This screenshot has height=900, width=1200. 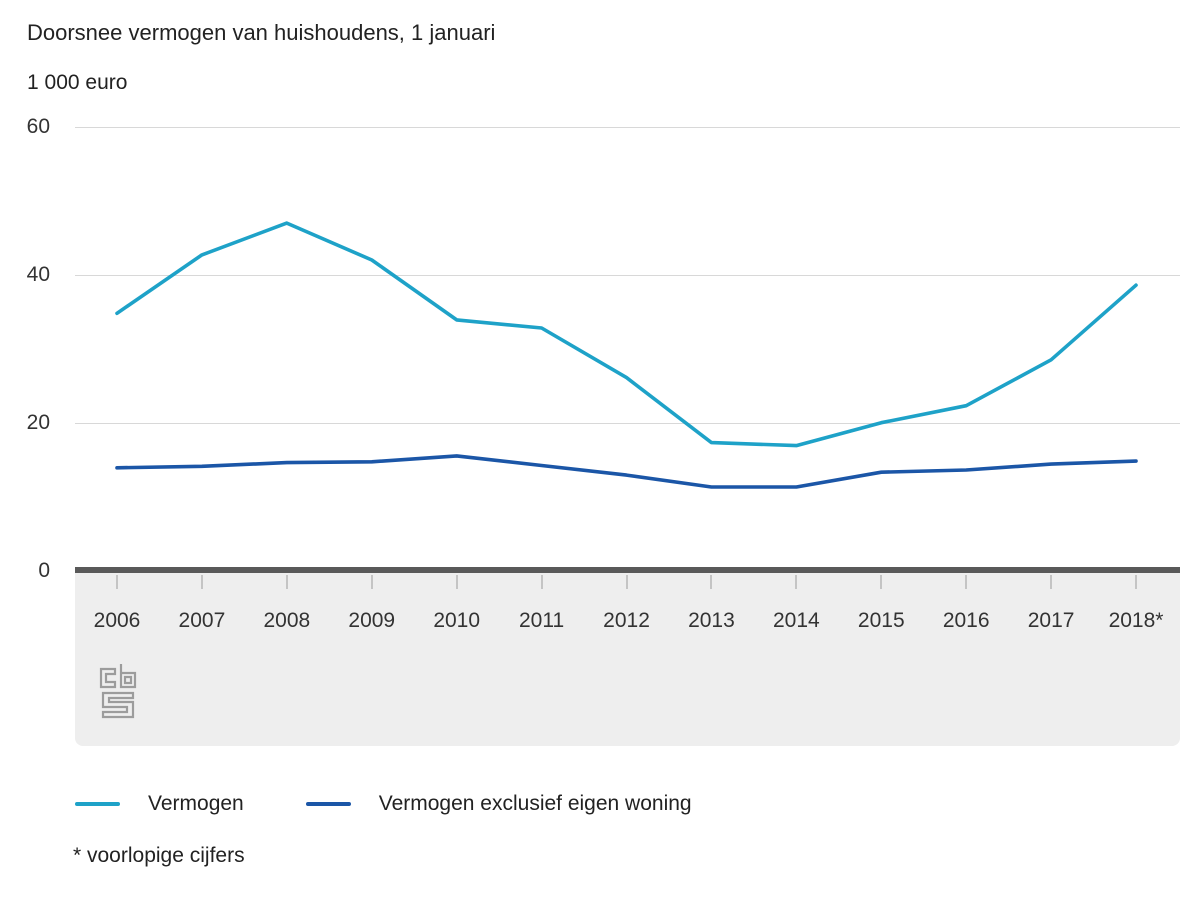 I want to click on legend-item: Vermogen exclusief eigen woning, so click(x=498, y=804).